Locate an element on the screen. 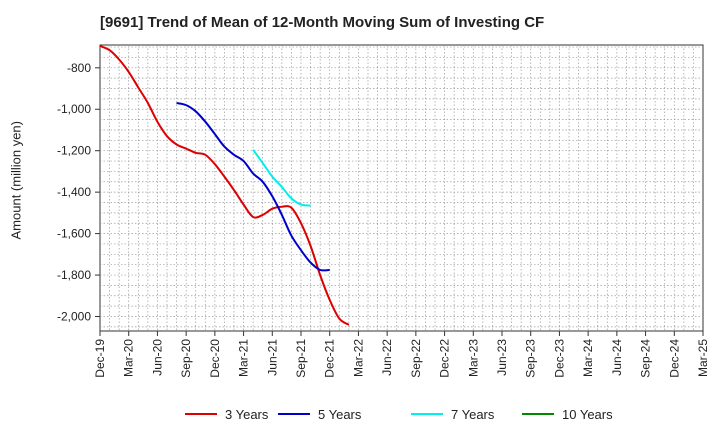 The width and height of the screenshot is (720, 440). x-tick-label: Jun-23 is located at coordinates (502, 357).